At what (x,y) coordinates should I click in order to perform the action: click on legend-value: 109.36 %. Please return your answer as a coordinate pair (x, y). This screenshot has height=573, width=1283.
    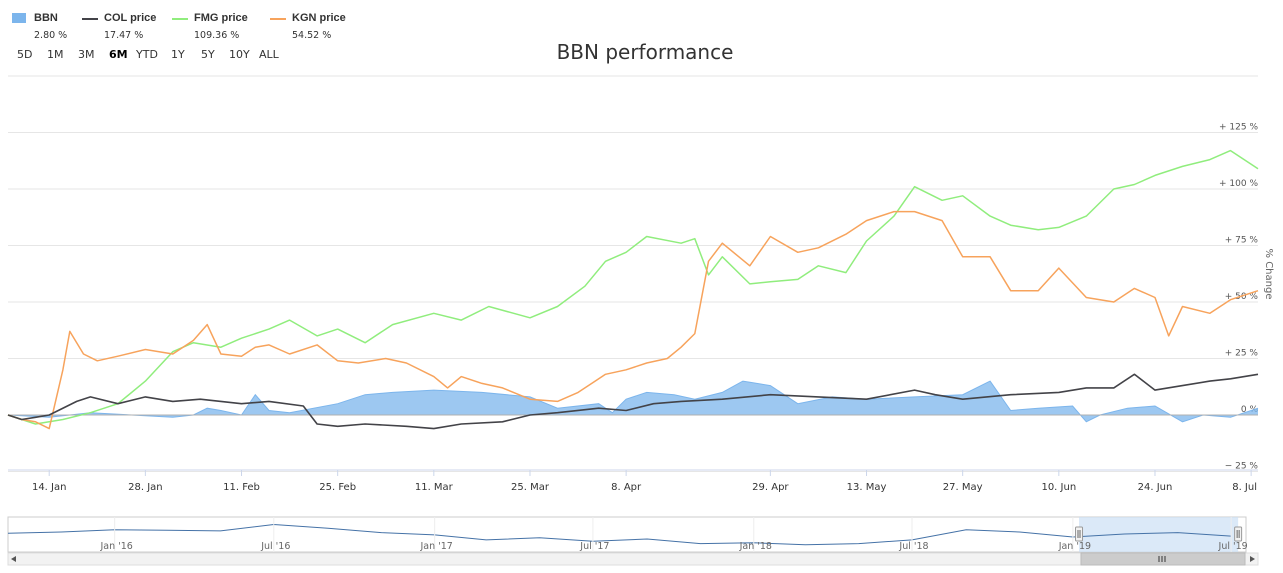
    Looking at the image, I should click on (217, 35).